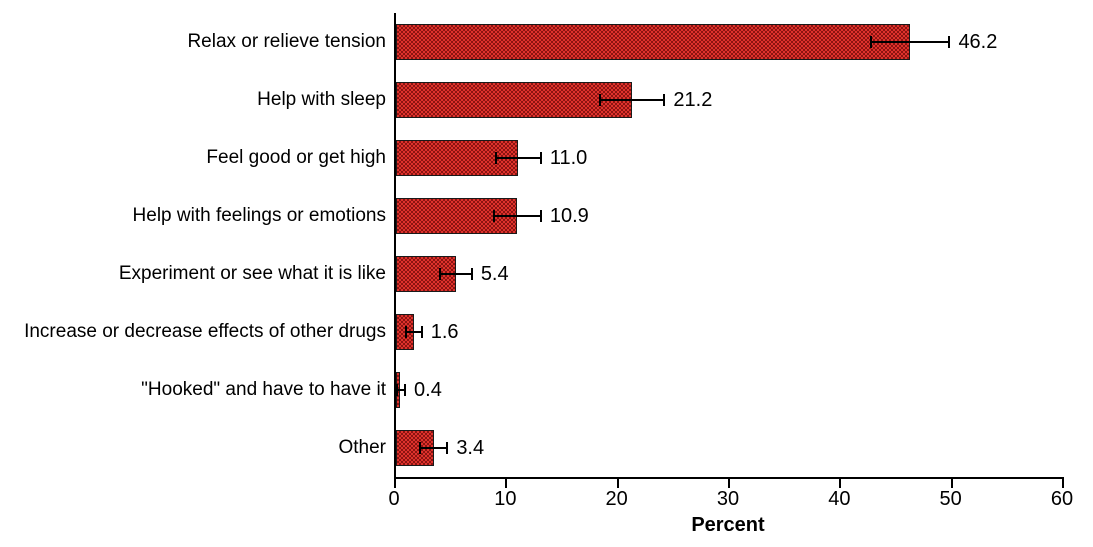  I want to click on chart-row: 21.2, so click(730, 100).